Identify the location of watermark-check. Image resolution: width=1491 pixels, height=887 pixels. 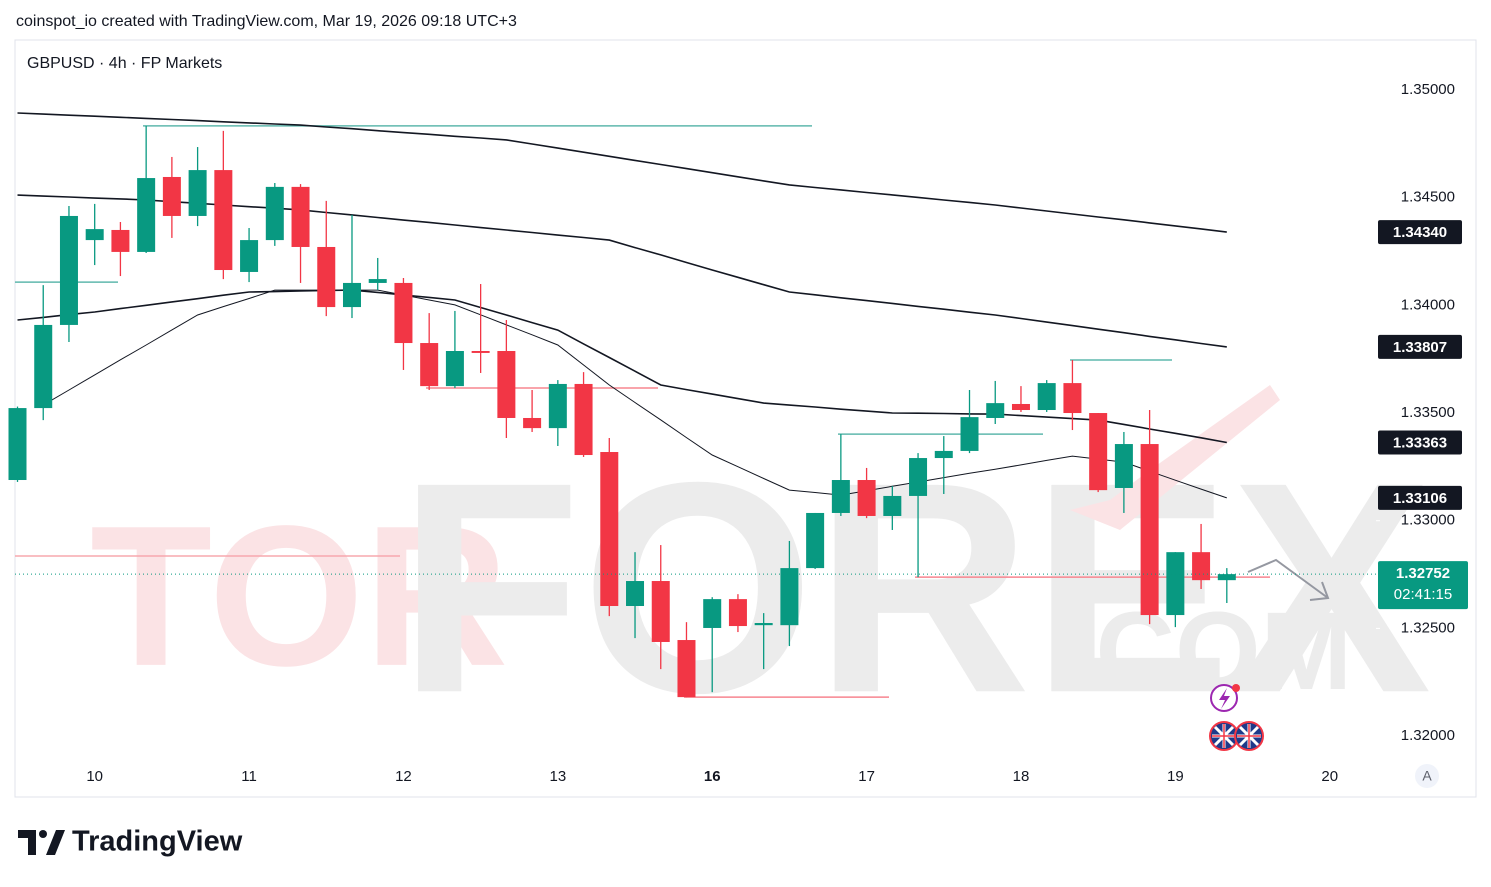
(1175, 457).